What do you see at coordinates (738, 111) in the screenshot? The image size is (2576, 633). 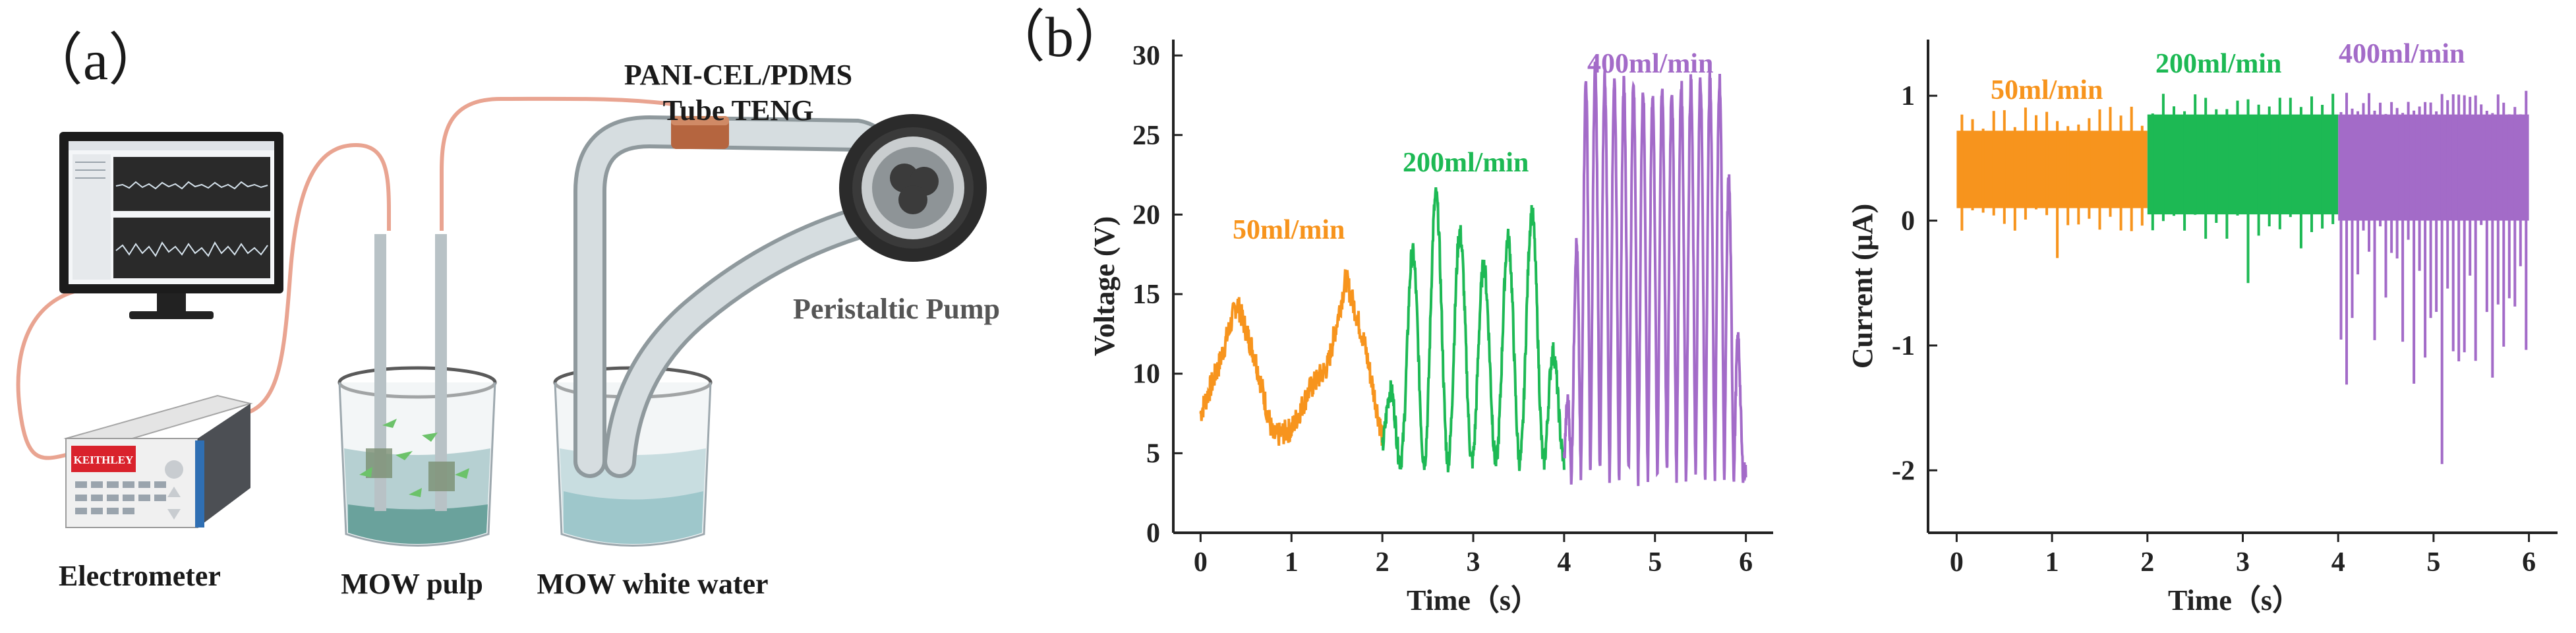 I see `tube-label-line2: Tube TENG` at bounding box center [738, 111].